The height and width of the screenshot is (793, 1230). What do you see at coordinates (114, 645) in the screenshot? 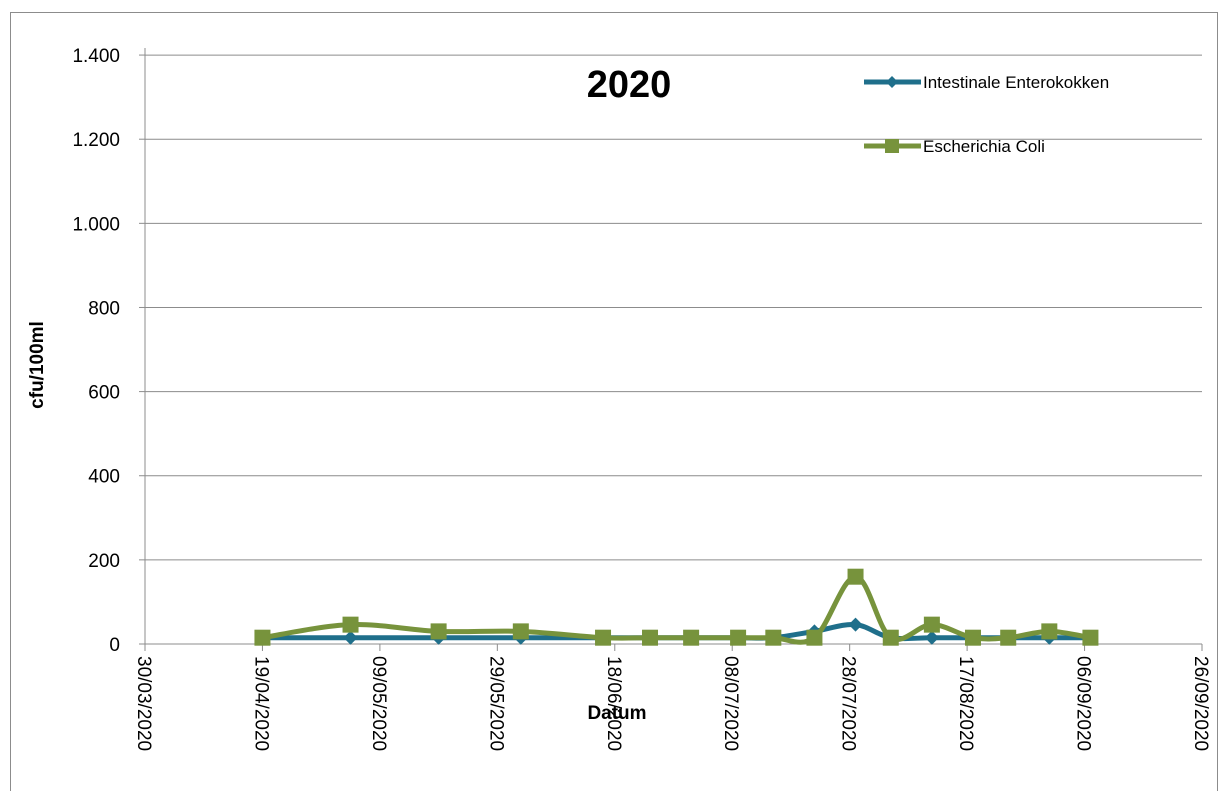
I see `y-tick-label: 0` at bounding box center [114, 645].